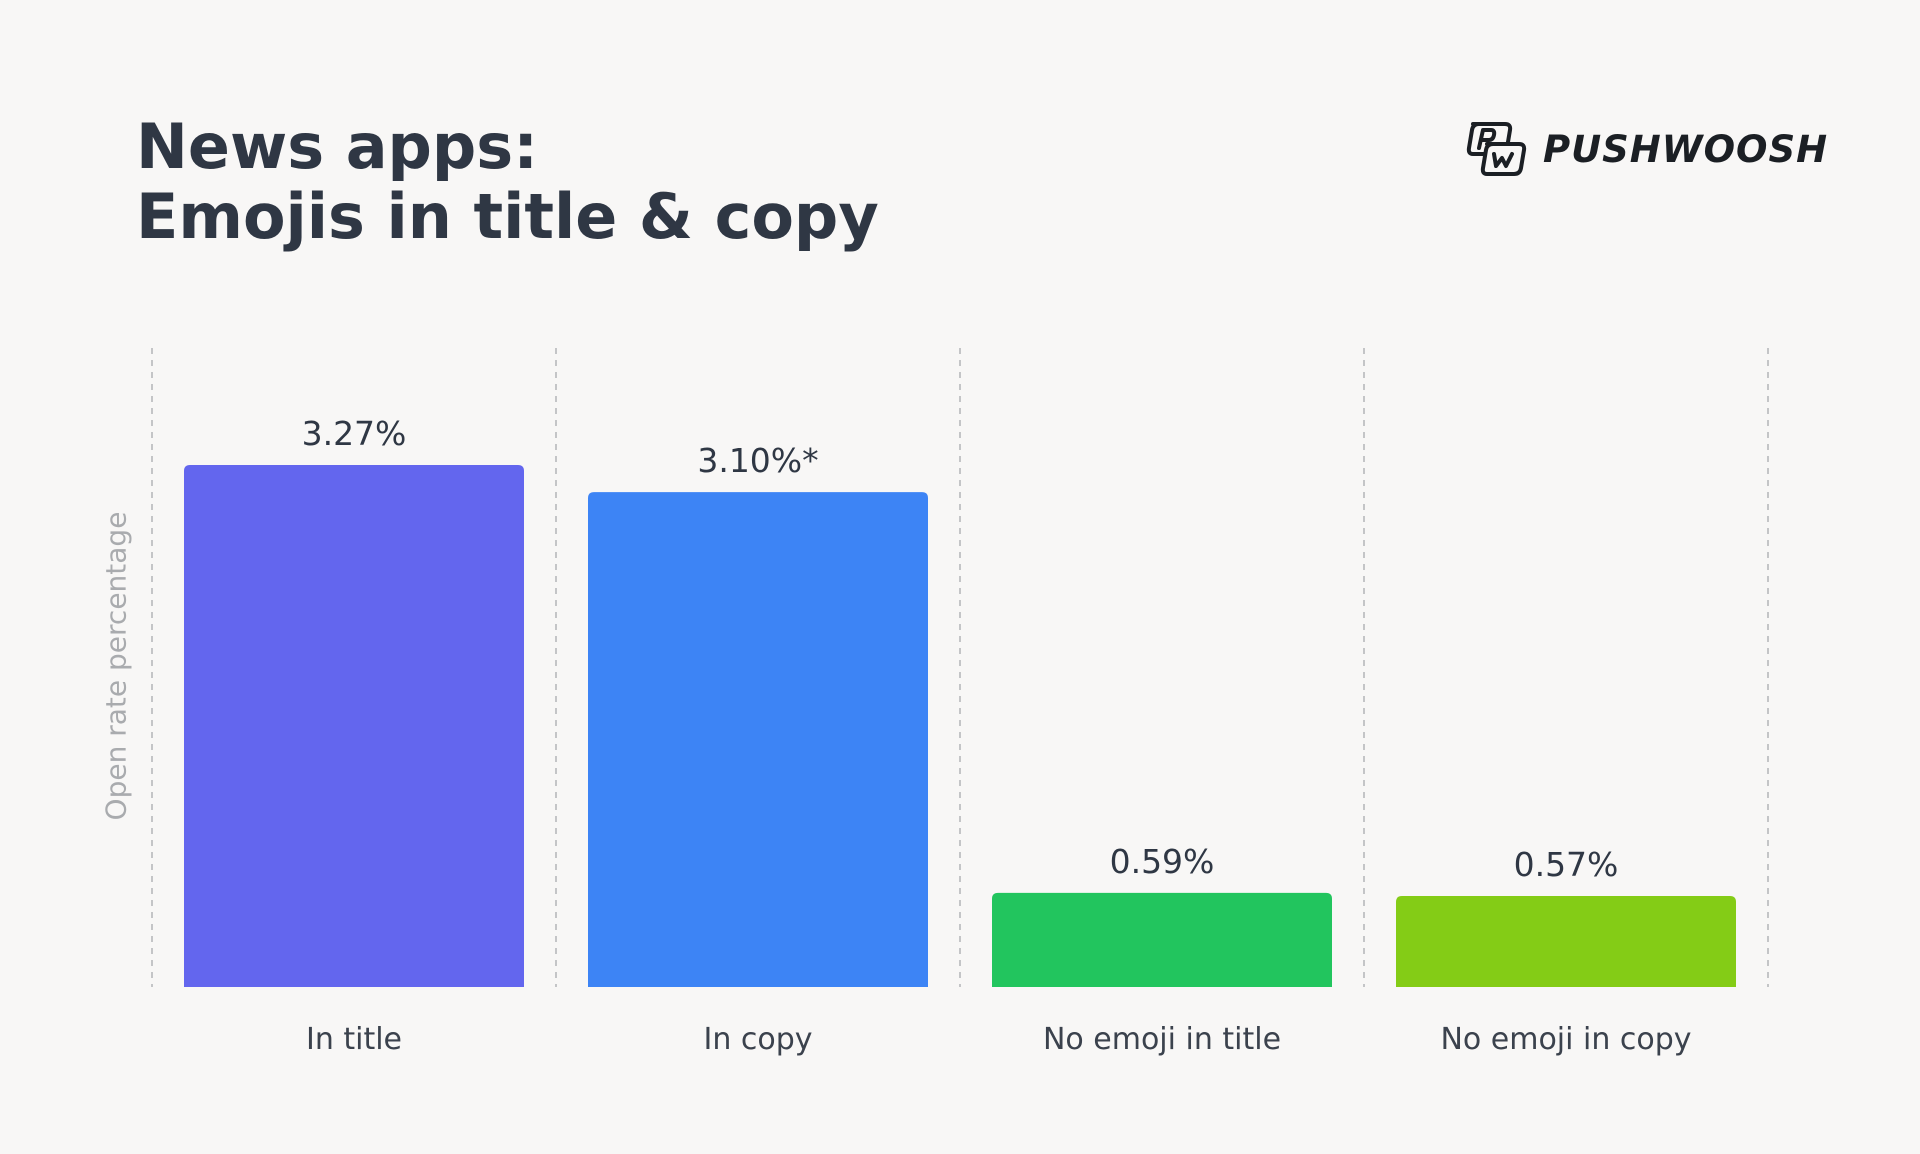 The width and height of the screenshot is (1920, 1154). What do you see at coordinates (337, 146) in the screenshot?
I see `chart-title-line1: News apps:` at bounding box center [337, 146].